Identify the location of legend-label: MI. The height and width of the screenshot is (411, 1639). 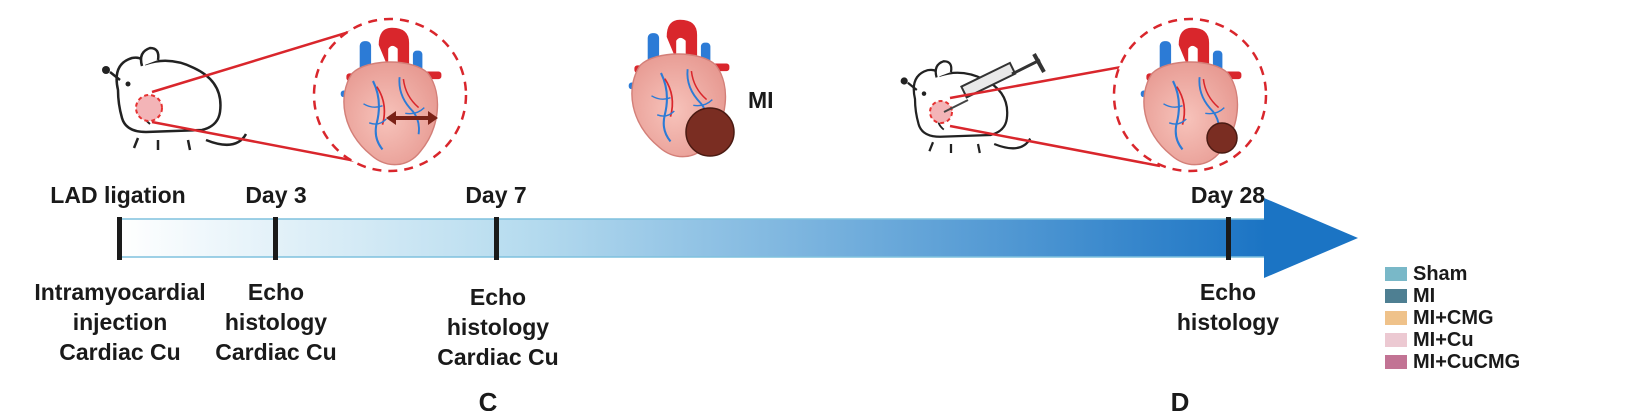
(1424, 296).